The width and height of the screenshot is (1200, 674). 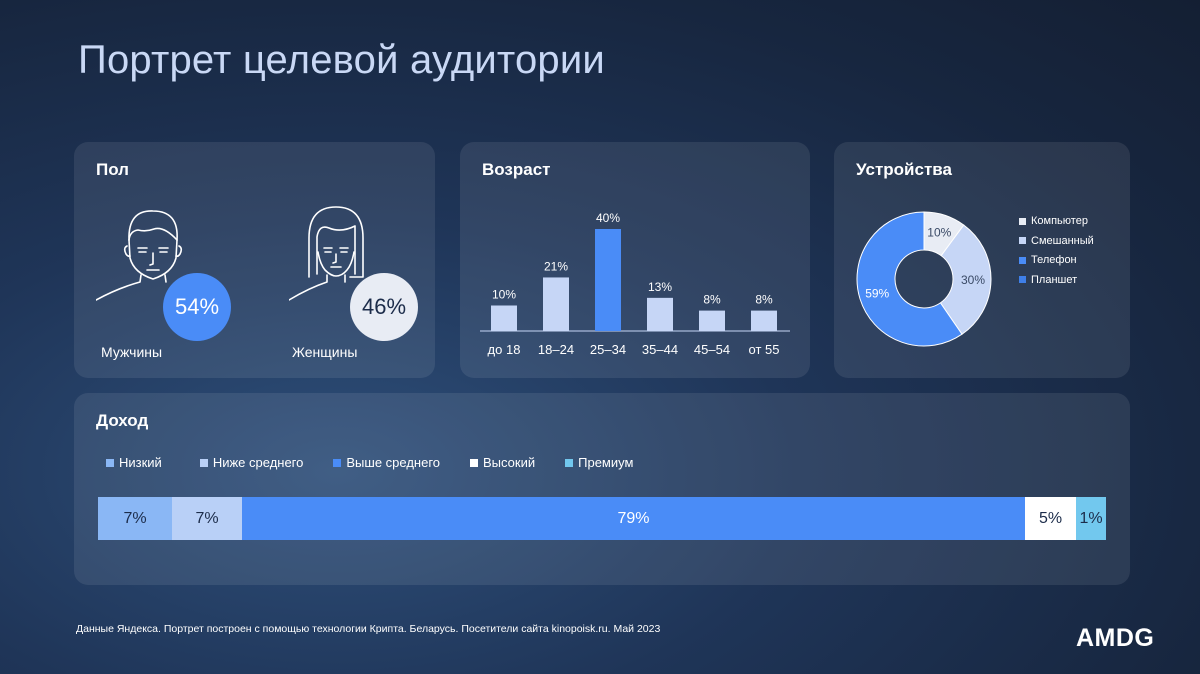 I want to click on devices-legend-label: Компьютер, so click(x=1059, y=221).